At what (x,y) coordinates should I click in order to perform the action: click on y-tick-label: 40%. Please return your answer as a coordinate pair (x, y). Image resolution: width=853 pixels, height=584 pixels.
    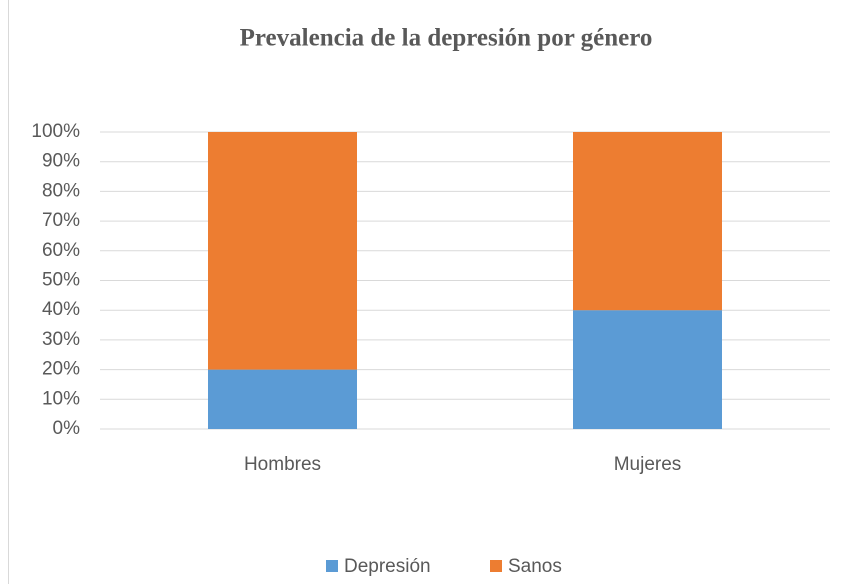
    Looking at the image, I should click on (61, 309).